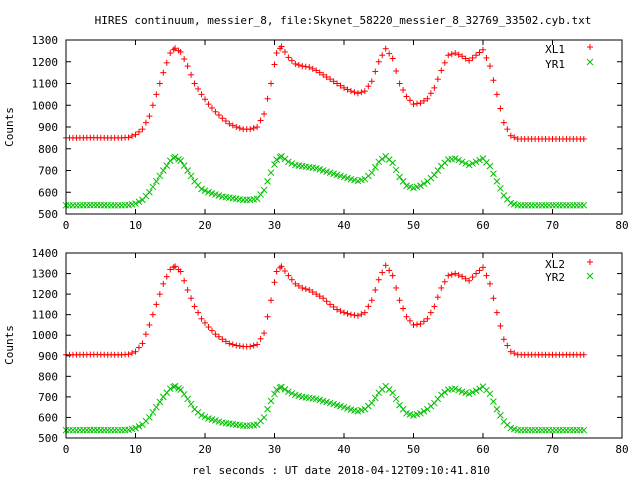  What do you see at coordinates (45, 84) in the screenshot?
I see `y-tick-label: 1100` at bounding box center [45, 84].